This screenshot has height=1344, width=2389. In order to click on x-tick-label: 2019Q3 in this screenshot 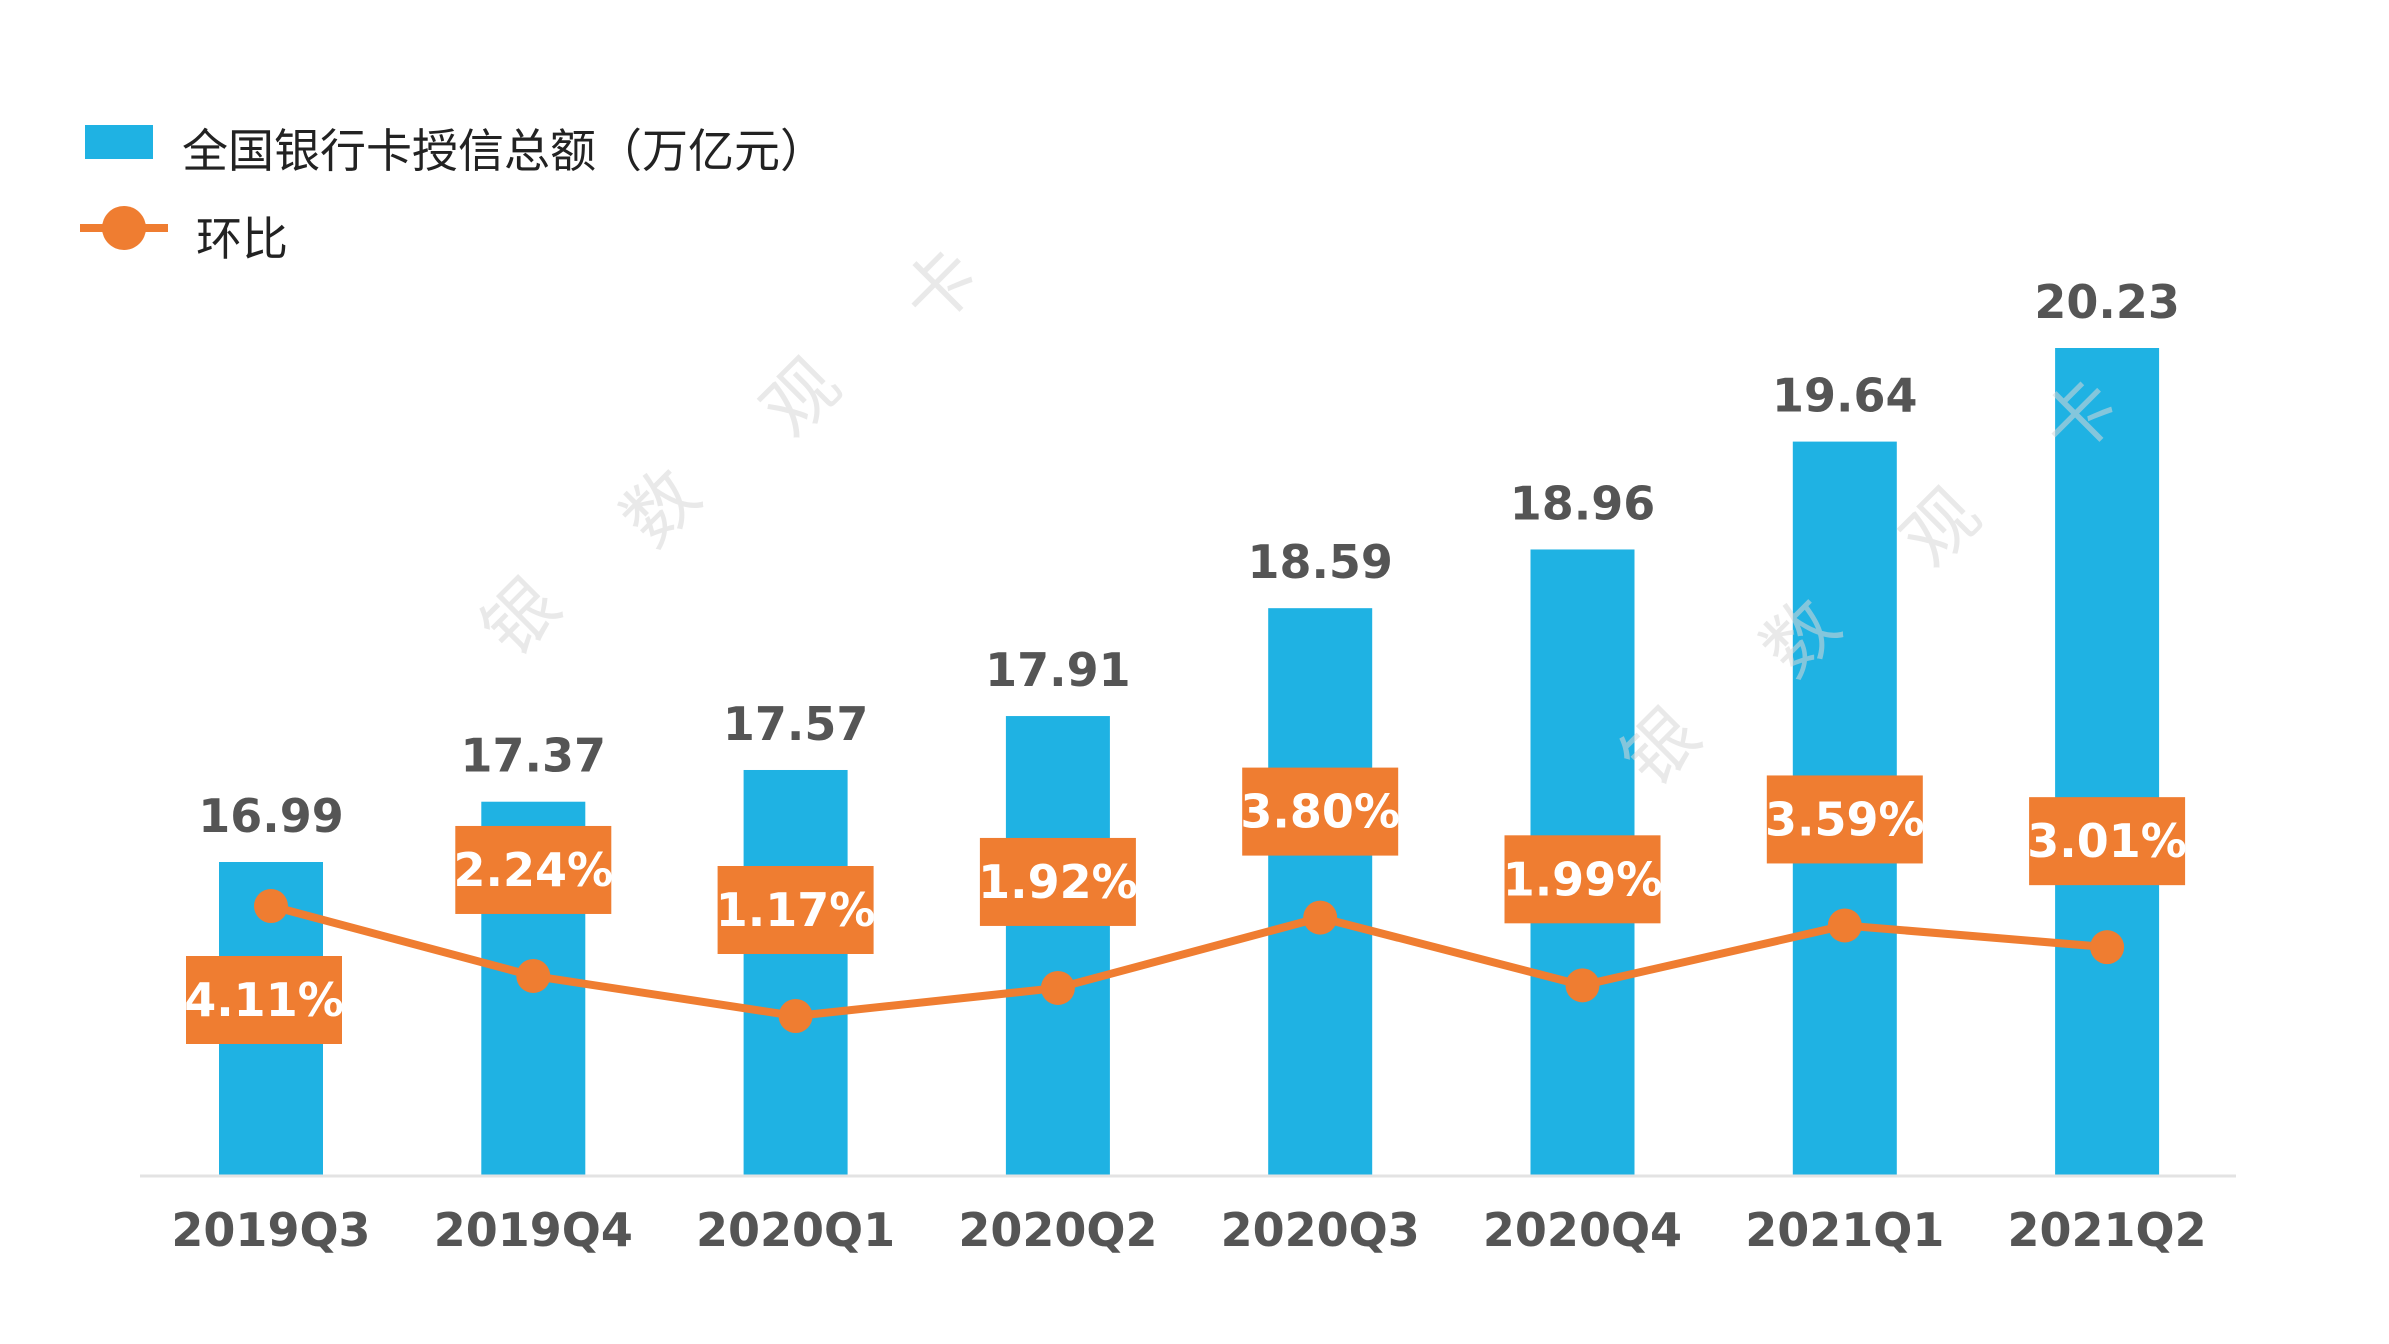, I will do `click(270, 1230)`.